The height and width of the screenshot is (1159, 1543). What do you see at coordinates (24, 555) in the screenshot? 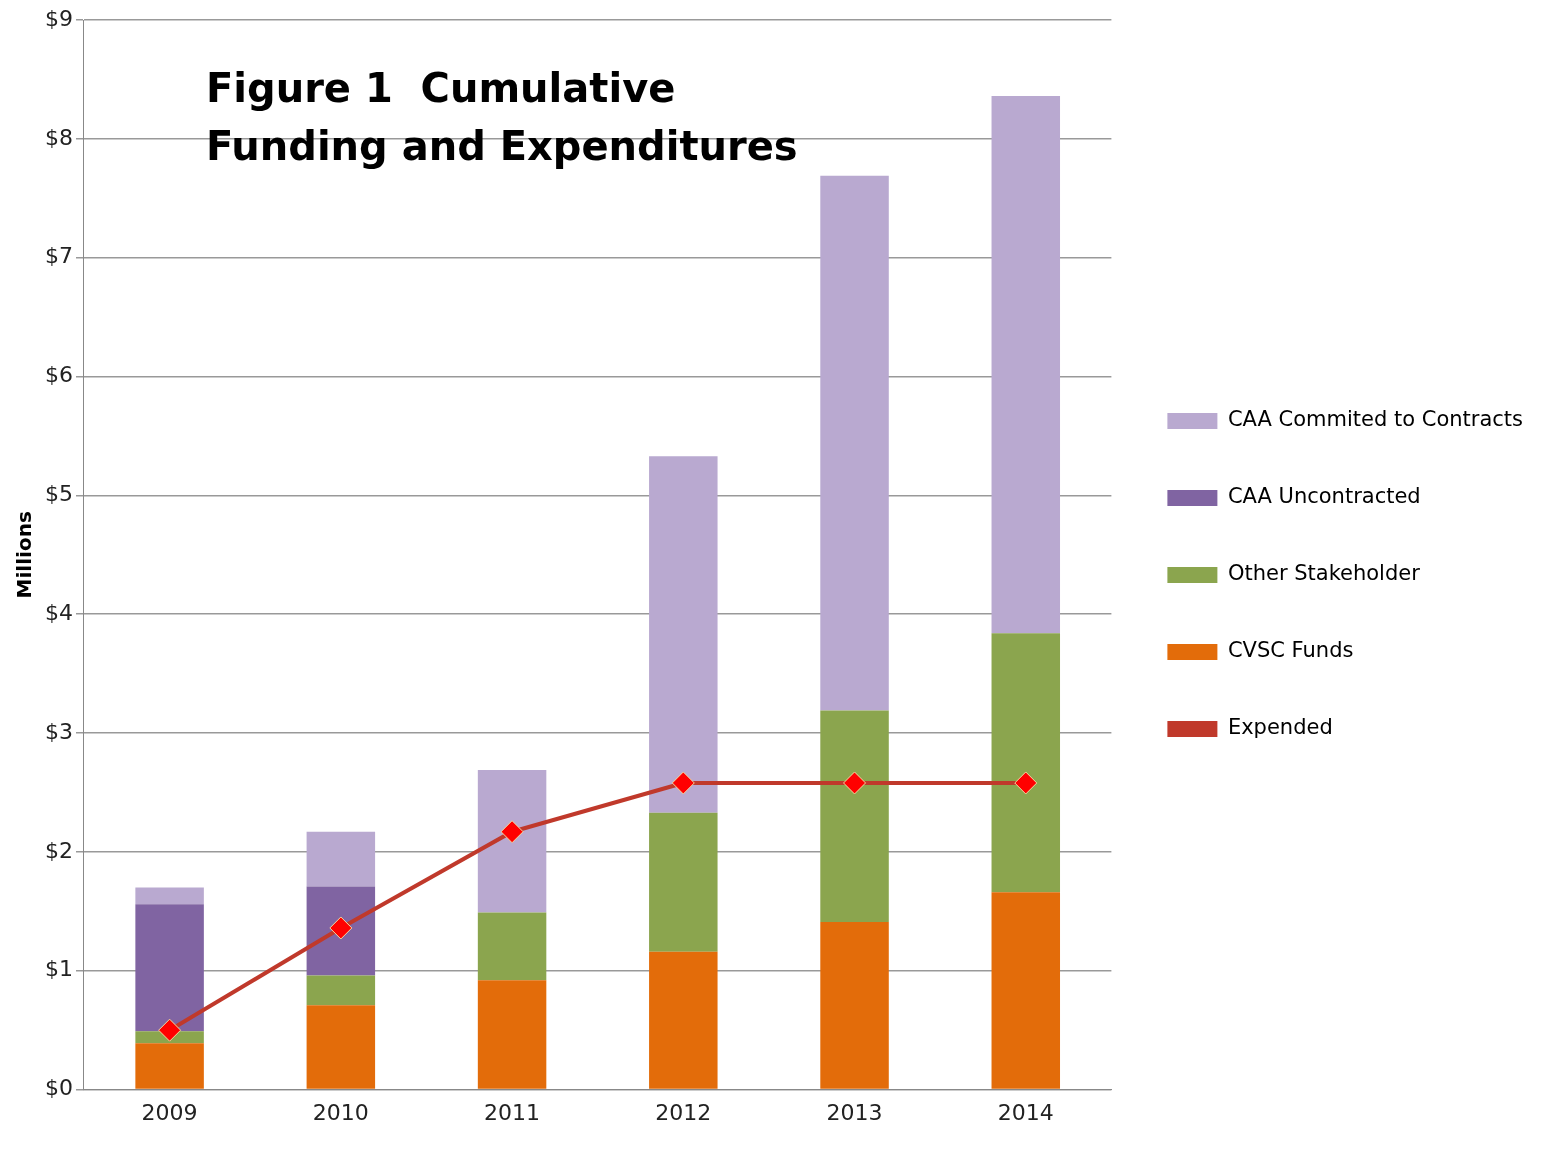
I see `y-axis-title: Millions` at bounding box center [24, 555].